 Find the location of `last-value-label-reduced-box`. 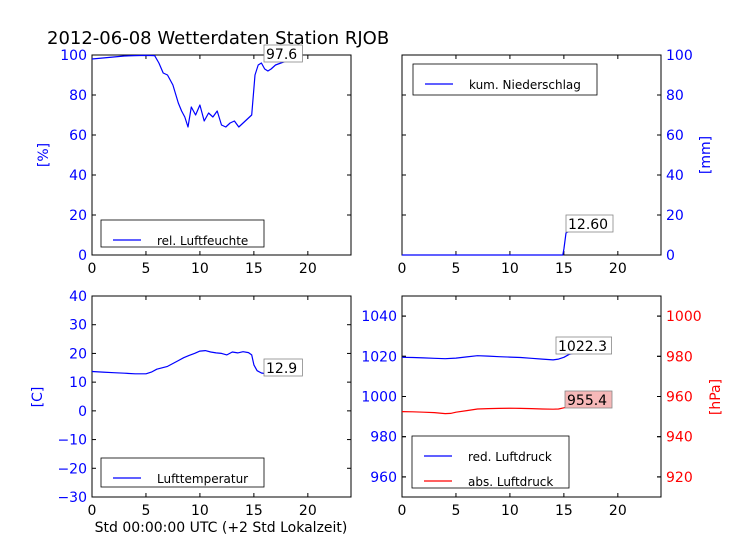

last-value-label-reduced-box is located at coordinates (583, 345).